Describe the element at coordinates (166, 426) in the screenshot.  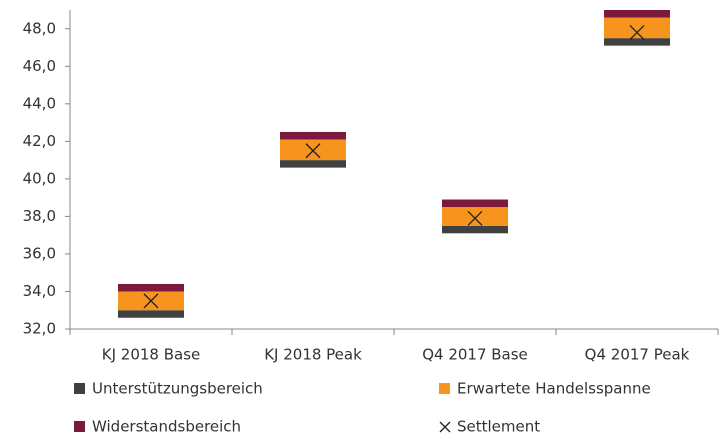
I see `legend-label: Widerstandsbereich` at that location.